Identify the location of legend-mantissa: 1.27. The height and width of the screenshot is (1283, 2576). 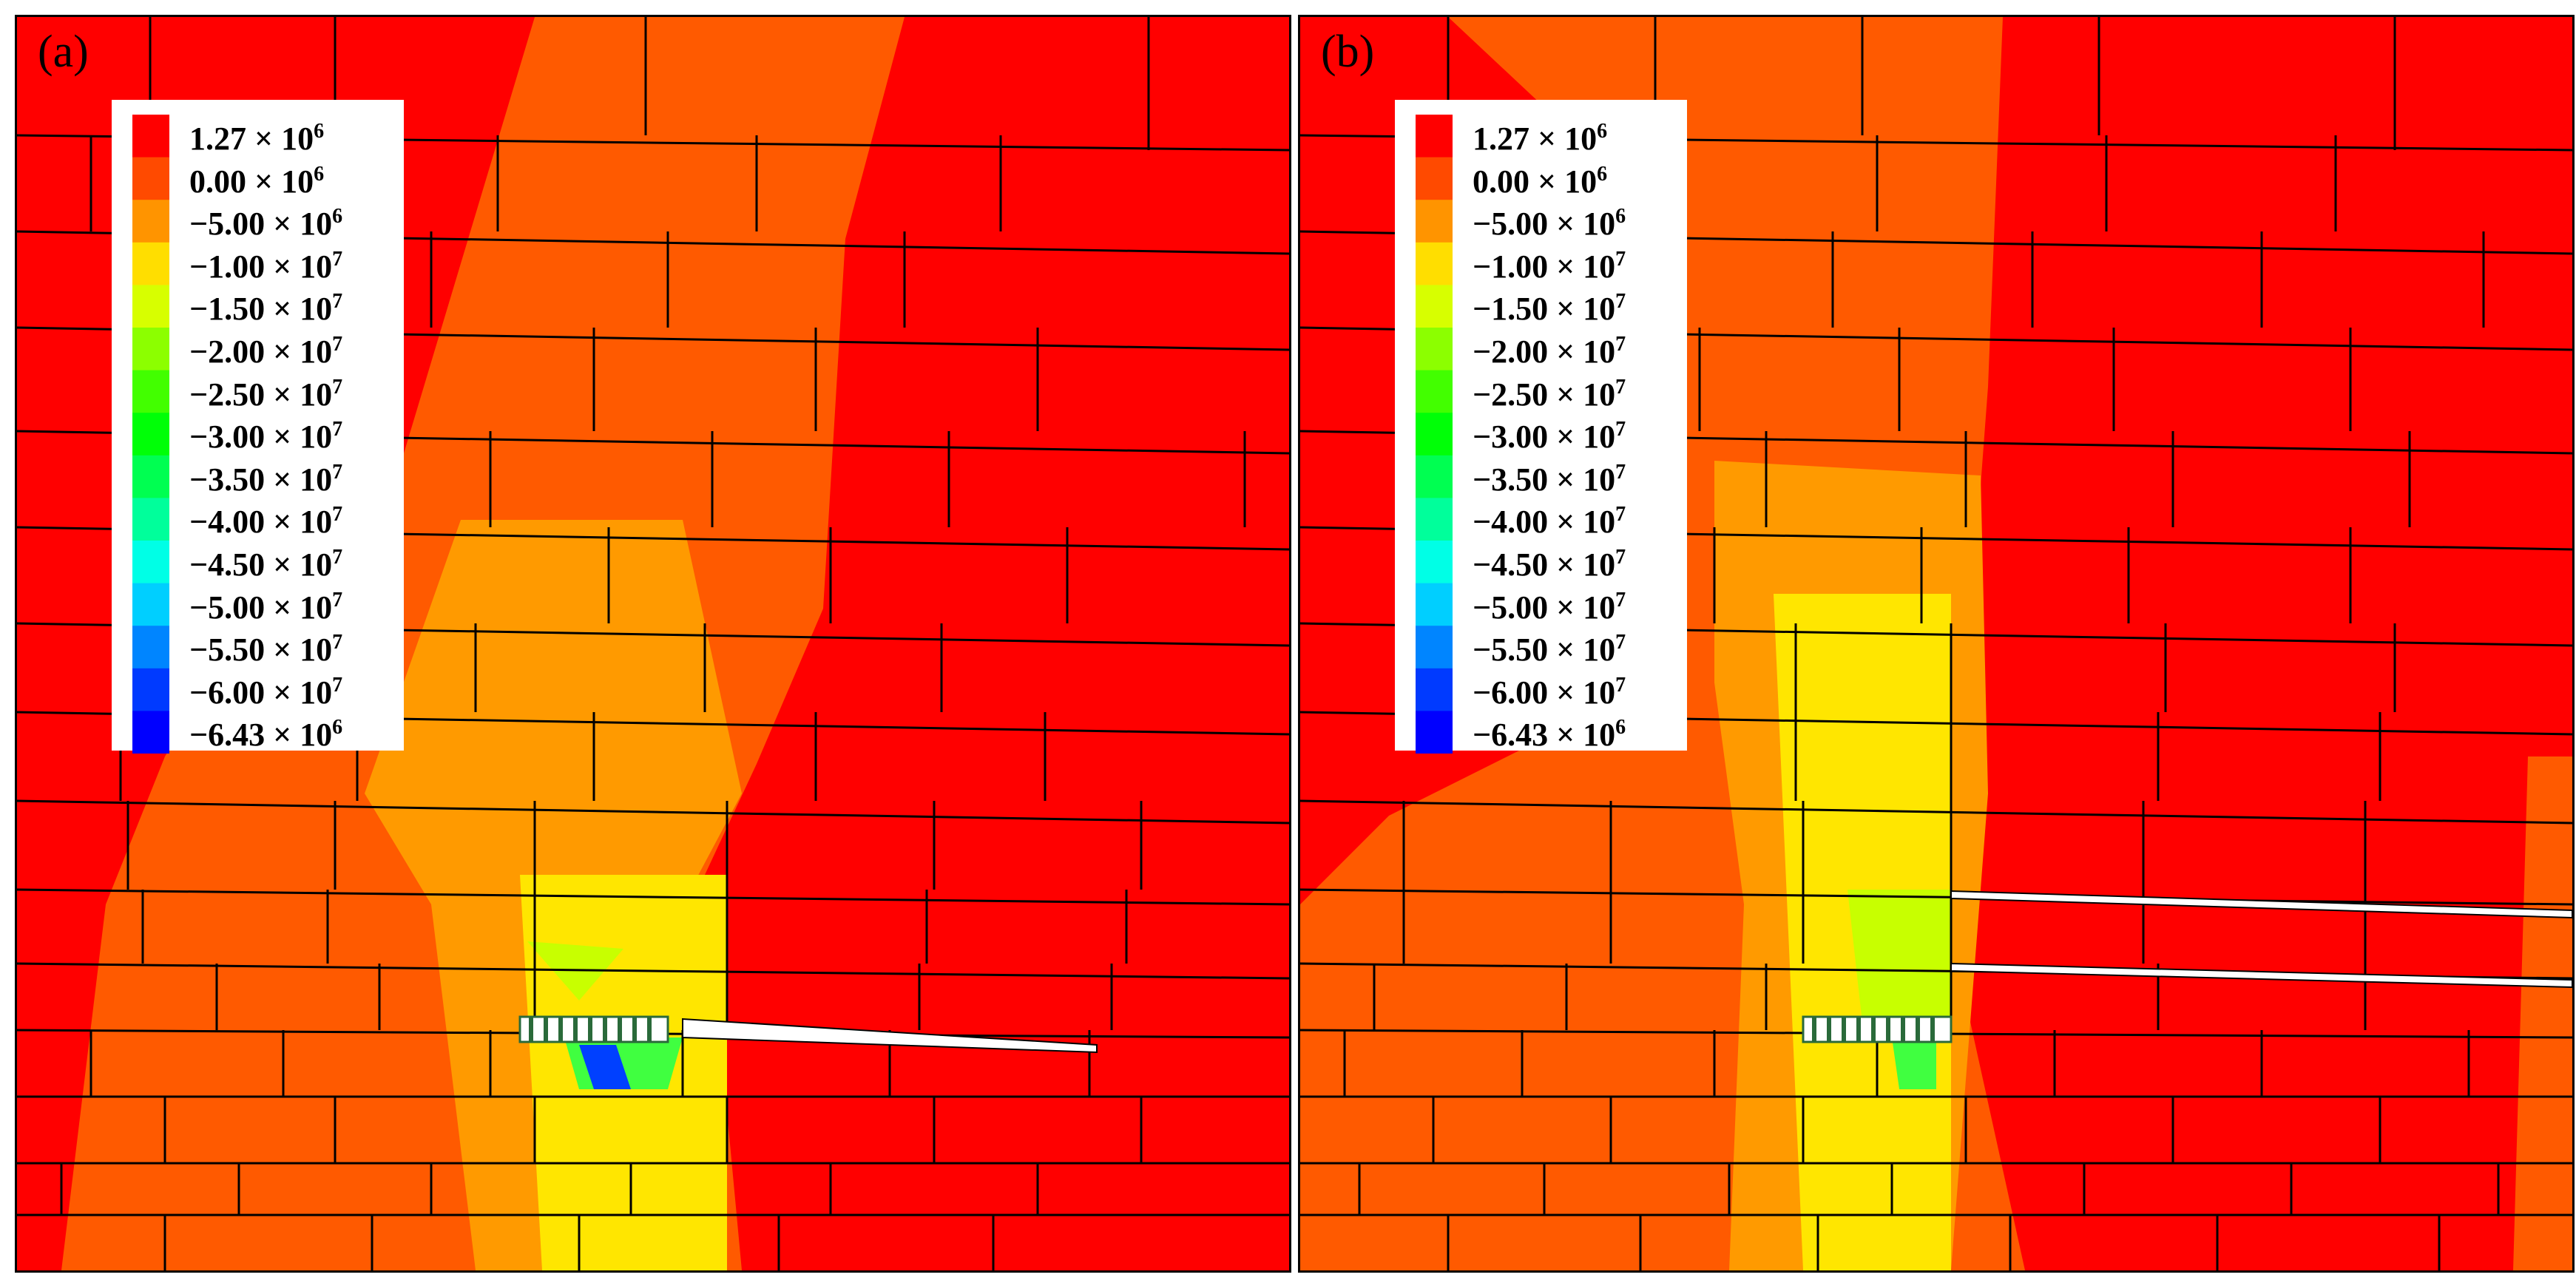
(1501, 139).